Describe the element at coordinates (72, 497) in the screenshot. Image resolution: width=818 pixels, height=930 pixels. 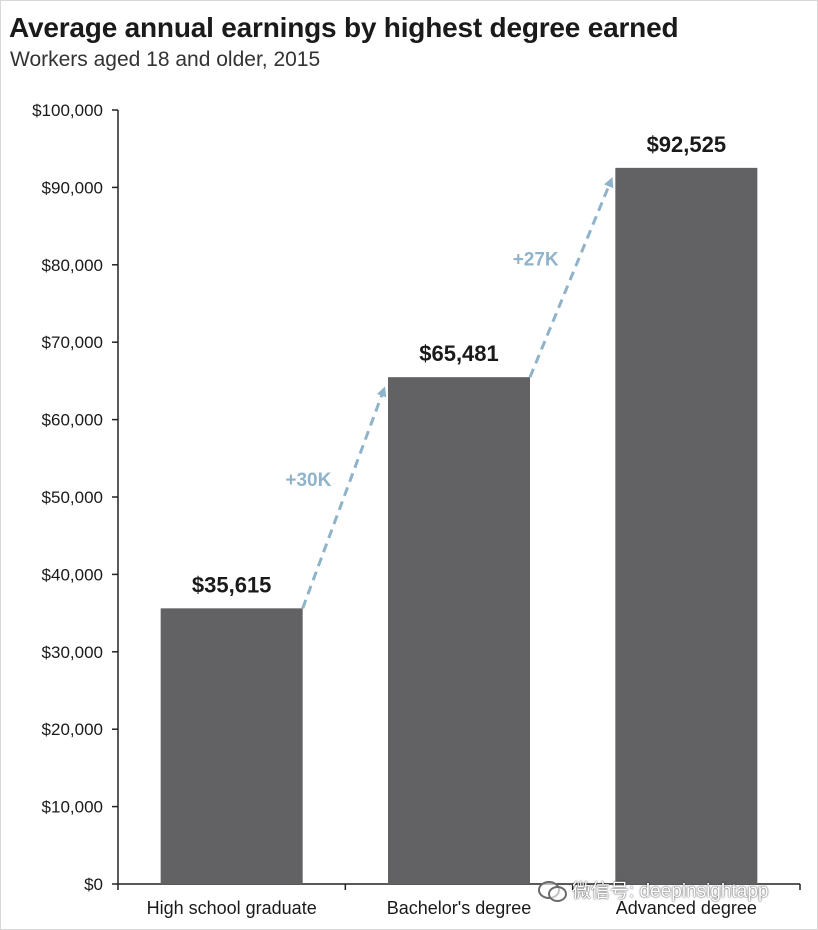
I see `y-tick-label: $50,000` at that location.